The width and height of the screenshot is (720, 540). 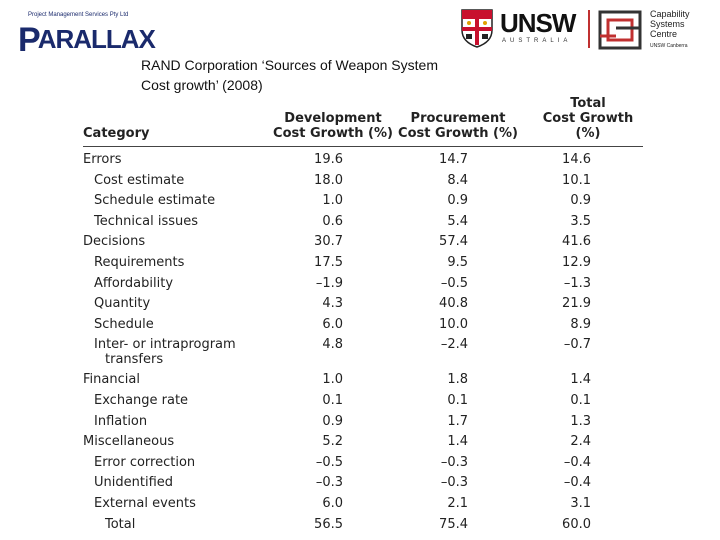 What do you see at coordinates (457, 421) in the screenshot?
I see `row-proc: 1.7` at bounding box center [457, 421].